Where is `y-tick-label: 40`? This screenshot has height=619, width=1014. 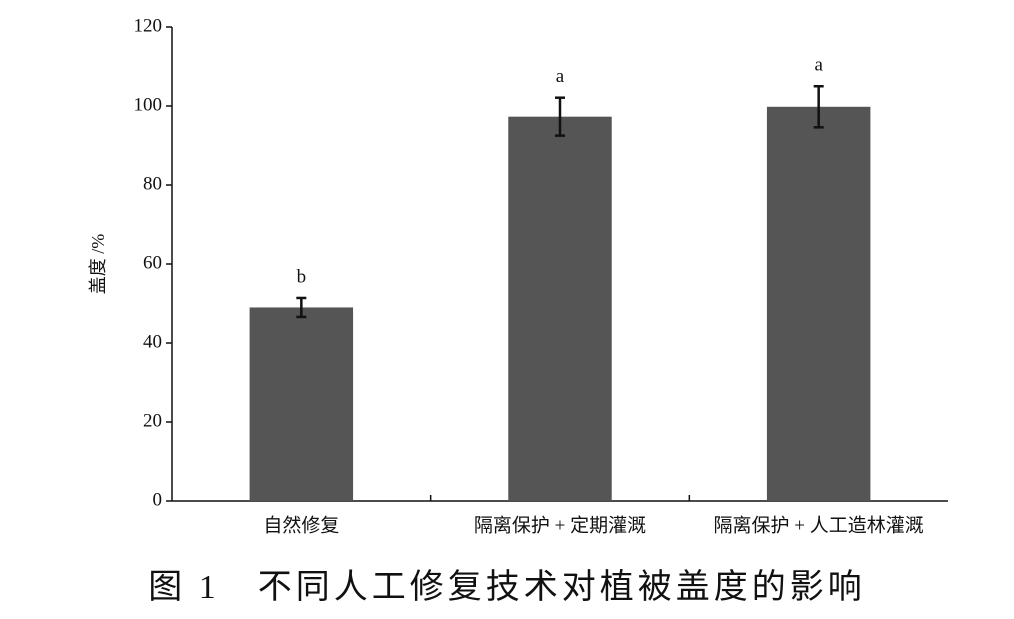 y-tick-label: 40 is located at coordinates (152, 341).